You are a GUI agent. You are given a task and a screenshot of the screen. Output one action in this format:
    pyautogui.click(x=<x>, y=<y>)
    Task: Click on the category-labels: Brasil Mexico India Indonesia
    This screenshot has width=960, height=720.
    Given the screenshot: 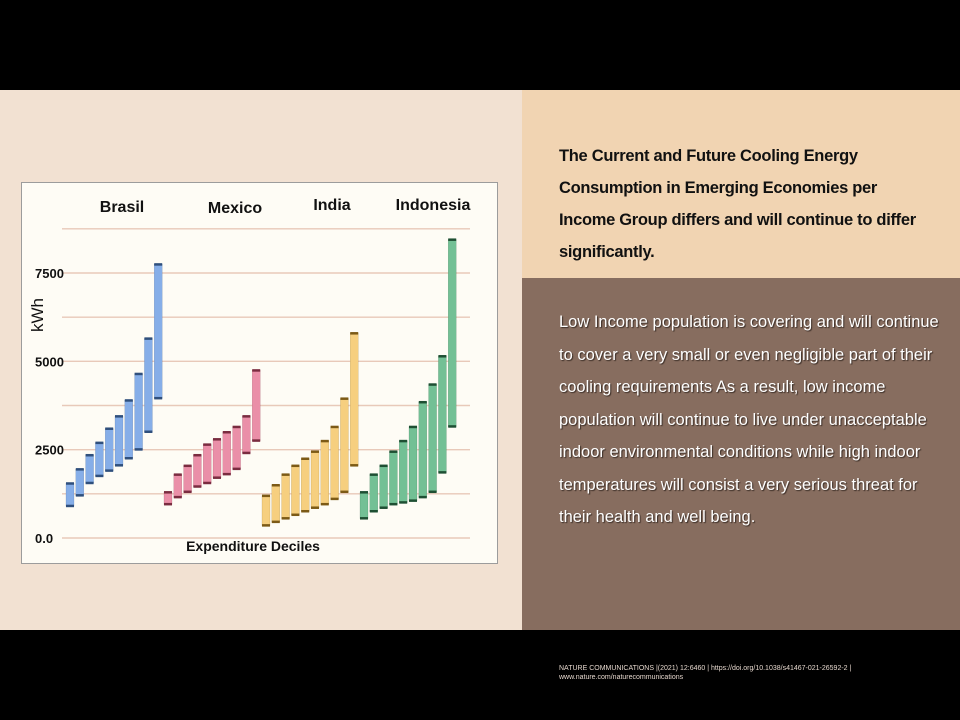 What is the action you would take?
    pyautogui.click(x=285, y=207)
    